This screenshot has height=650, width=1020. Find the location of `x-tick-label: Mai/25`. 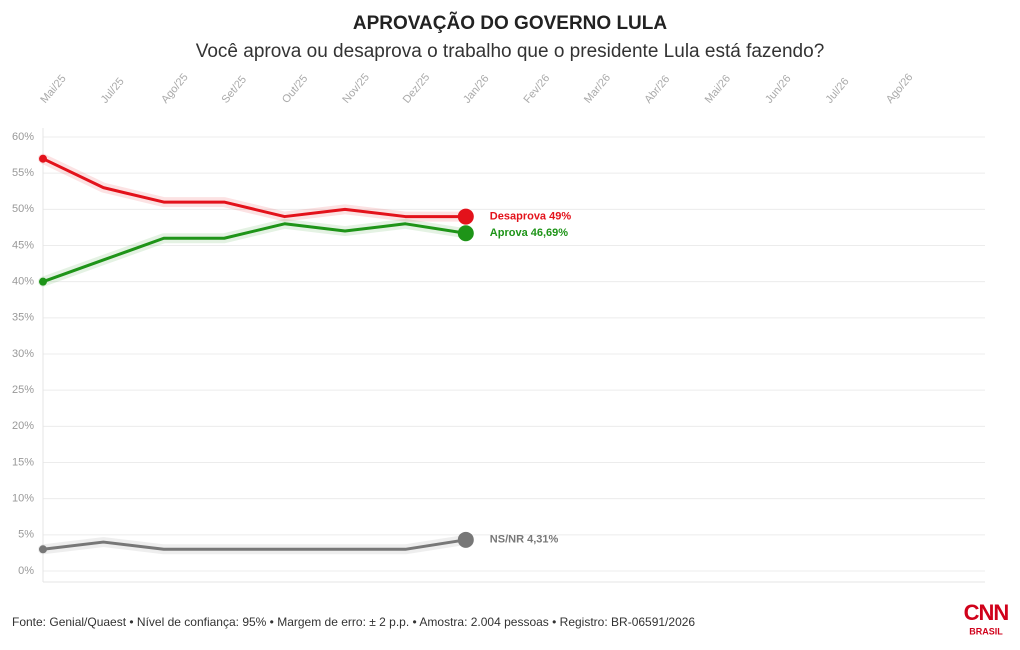

x-tick-label: Mai/25 is located at coordinates (53, 89).